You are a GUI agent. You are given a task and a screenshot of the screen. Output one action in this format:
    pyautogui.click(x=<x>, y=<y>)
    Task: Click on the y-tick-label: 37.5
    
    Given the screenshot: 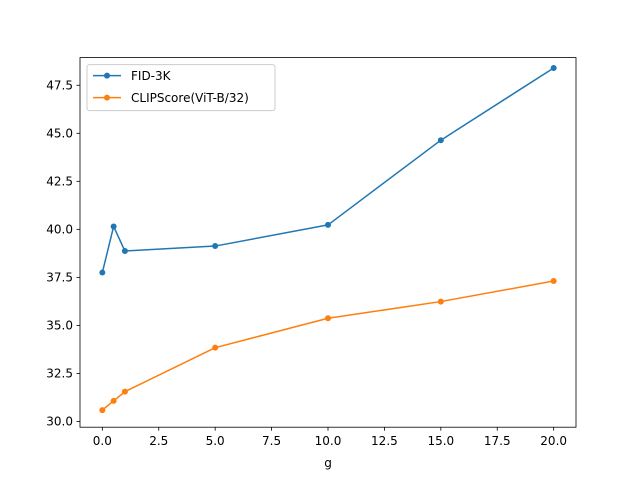 What is the action you would take?
    pyautogui.click(x=59, y=278)
    